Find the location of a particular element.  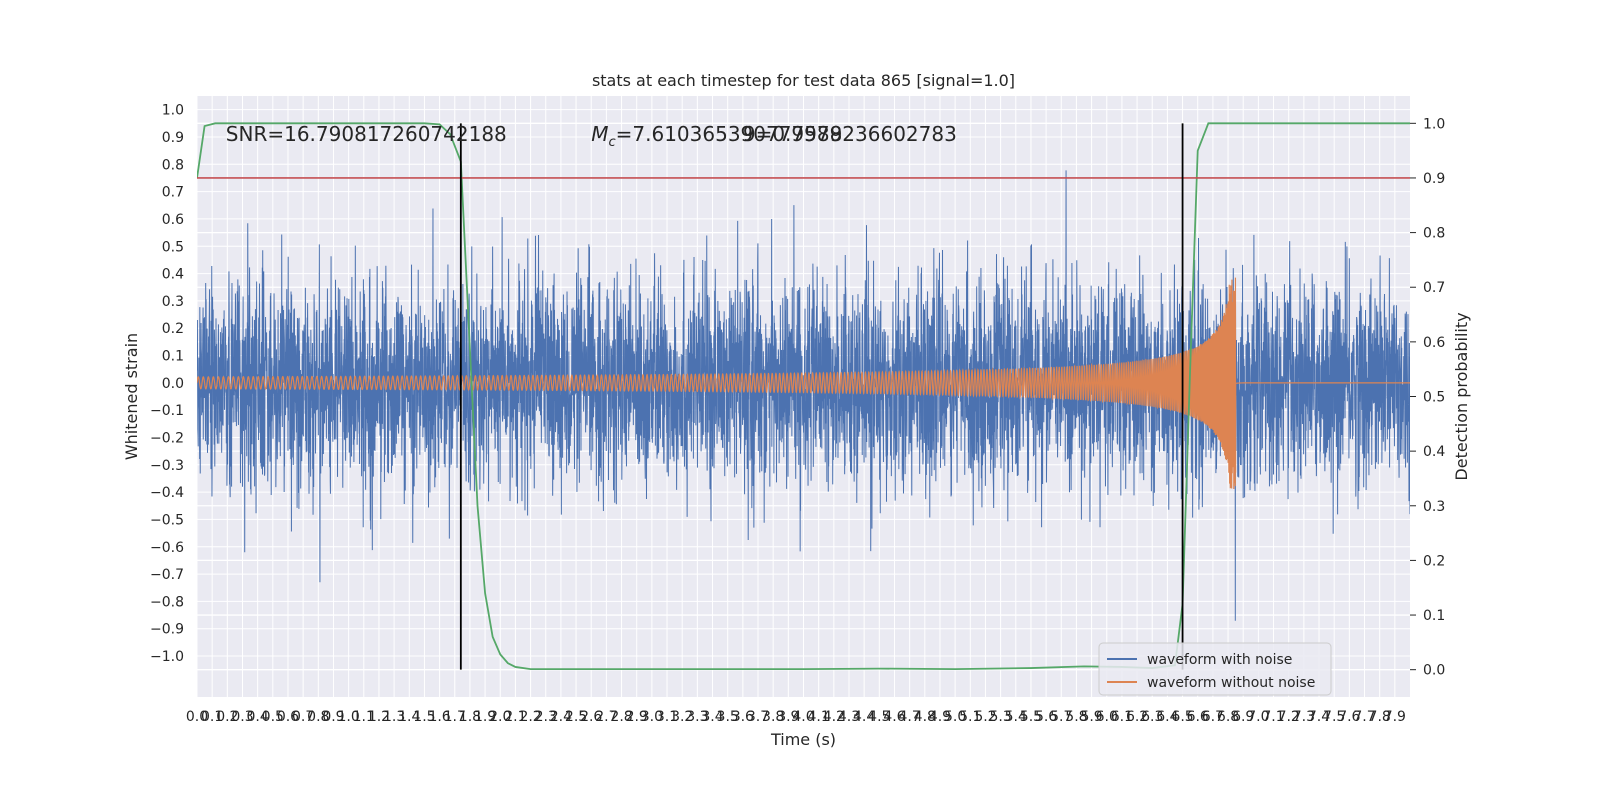

x-tick-label: 0.1 is located at coordinates (212, 717).